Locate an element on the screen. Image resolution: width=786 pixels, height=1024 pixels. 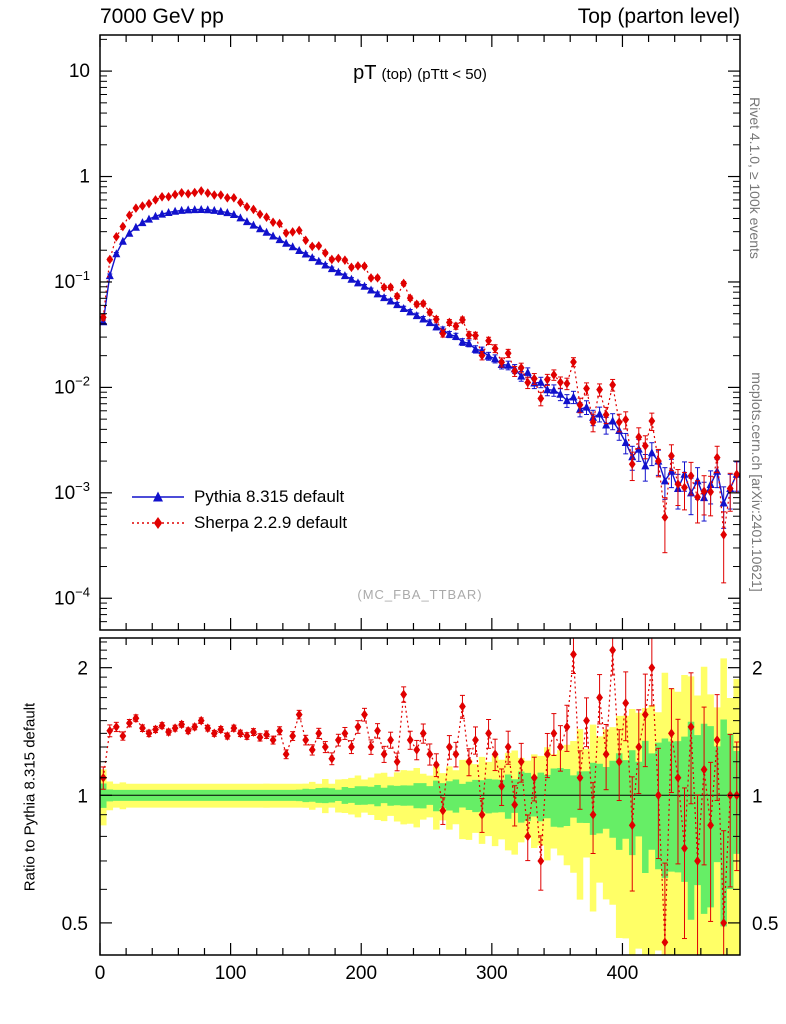
svg-text: 10⁻³ is located at coordinates (72, 491).